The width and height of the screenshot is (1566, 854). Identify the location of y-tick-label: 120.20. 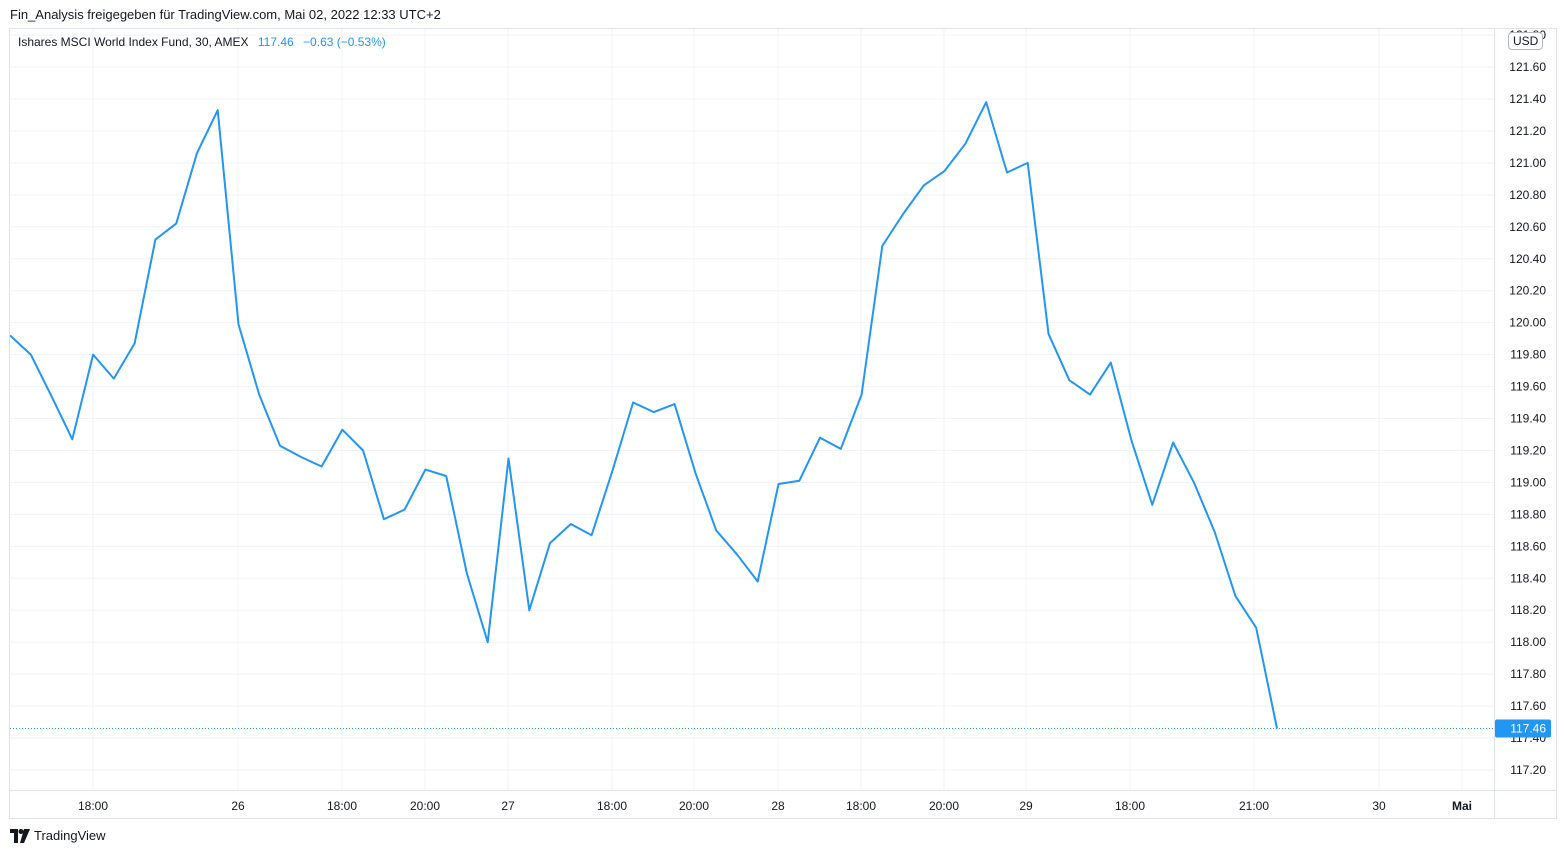
(1527, 291).